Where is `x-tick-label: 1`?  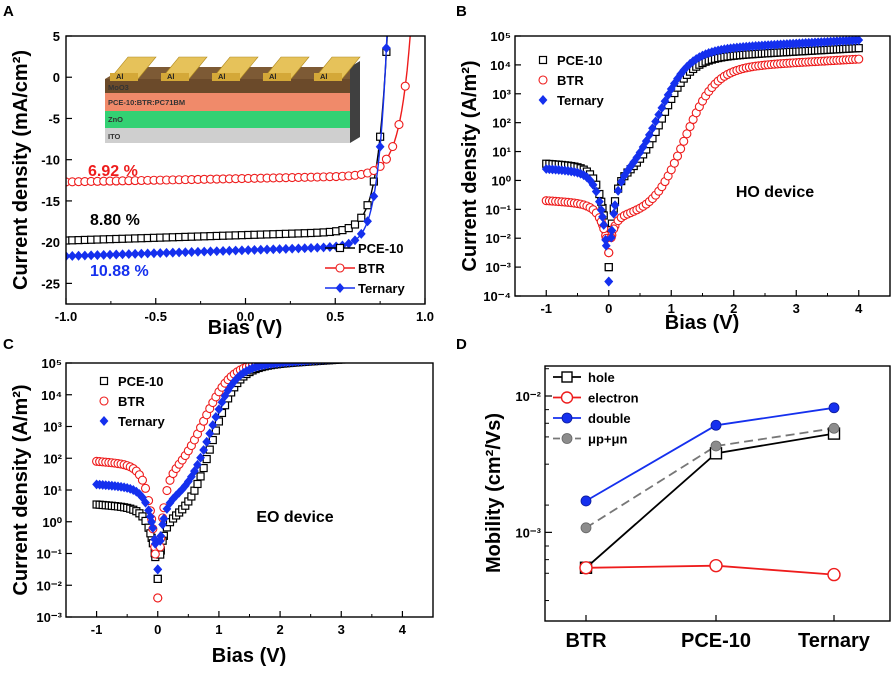 x-tick-label: 1 is located at coordinates (671, 308).